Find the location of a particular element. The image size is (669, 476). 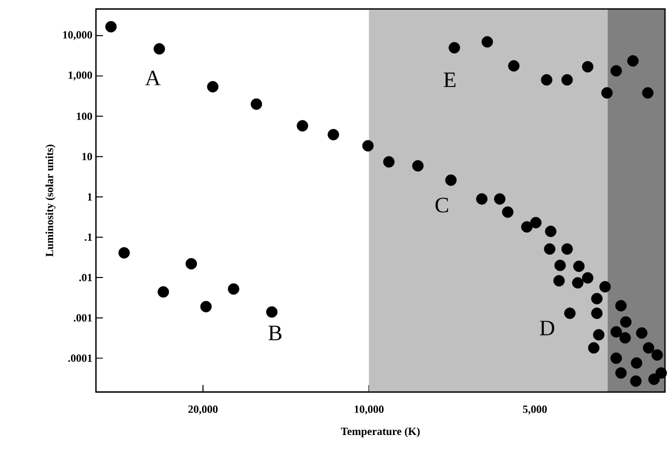

annotation: C is located at coordinates (442, 205).